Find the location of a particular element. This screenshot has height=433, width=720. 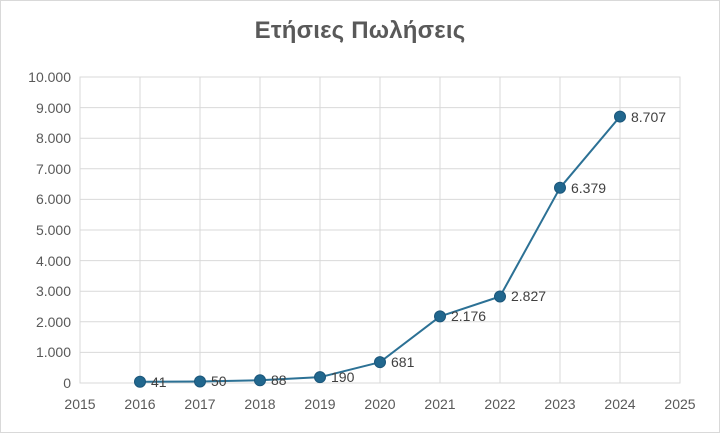

y-axis-tick-label: 2.000 is located at coordinates (53, 321).